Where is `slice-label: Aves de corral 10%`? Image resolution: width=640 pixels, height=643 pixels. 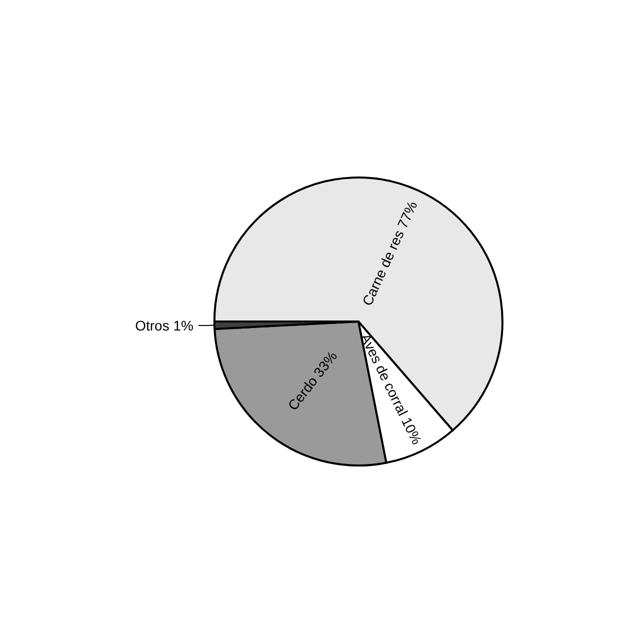
slice-label: Aves de corral 10% is located at coordinates (392, 388).